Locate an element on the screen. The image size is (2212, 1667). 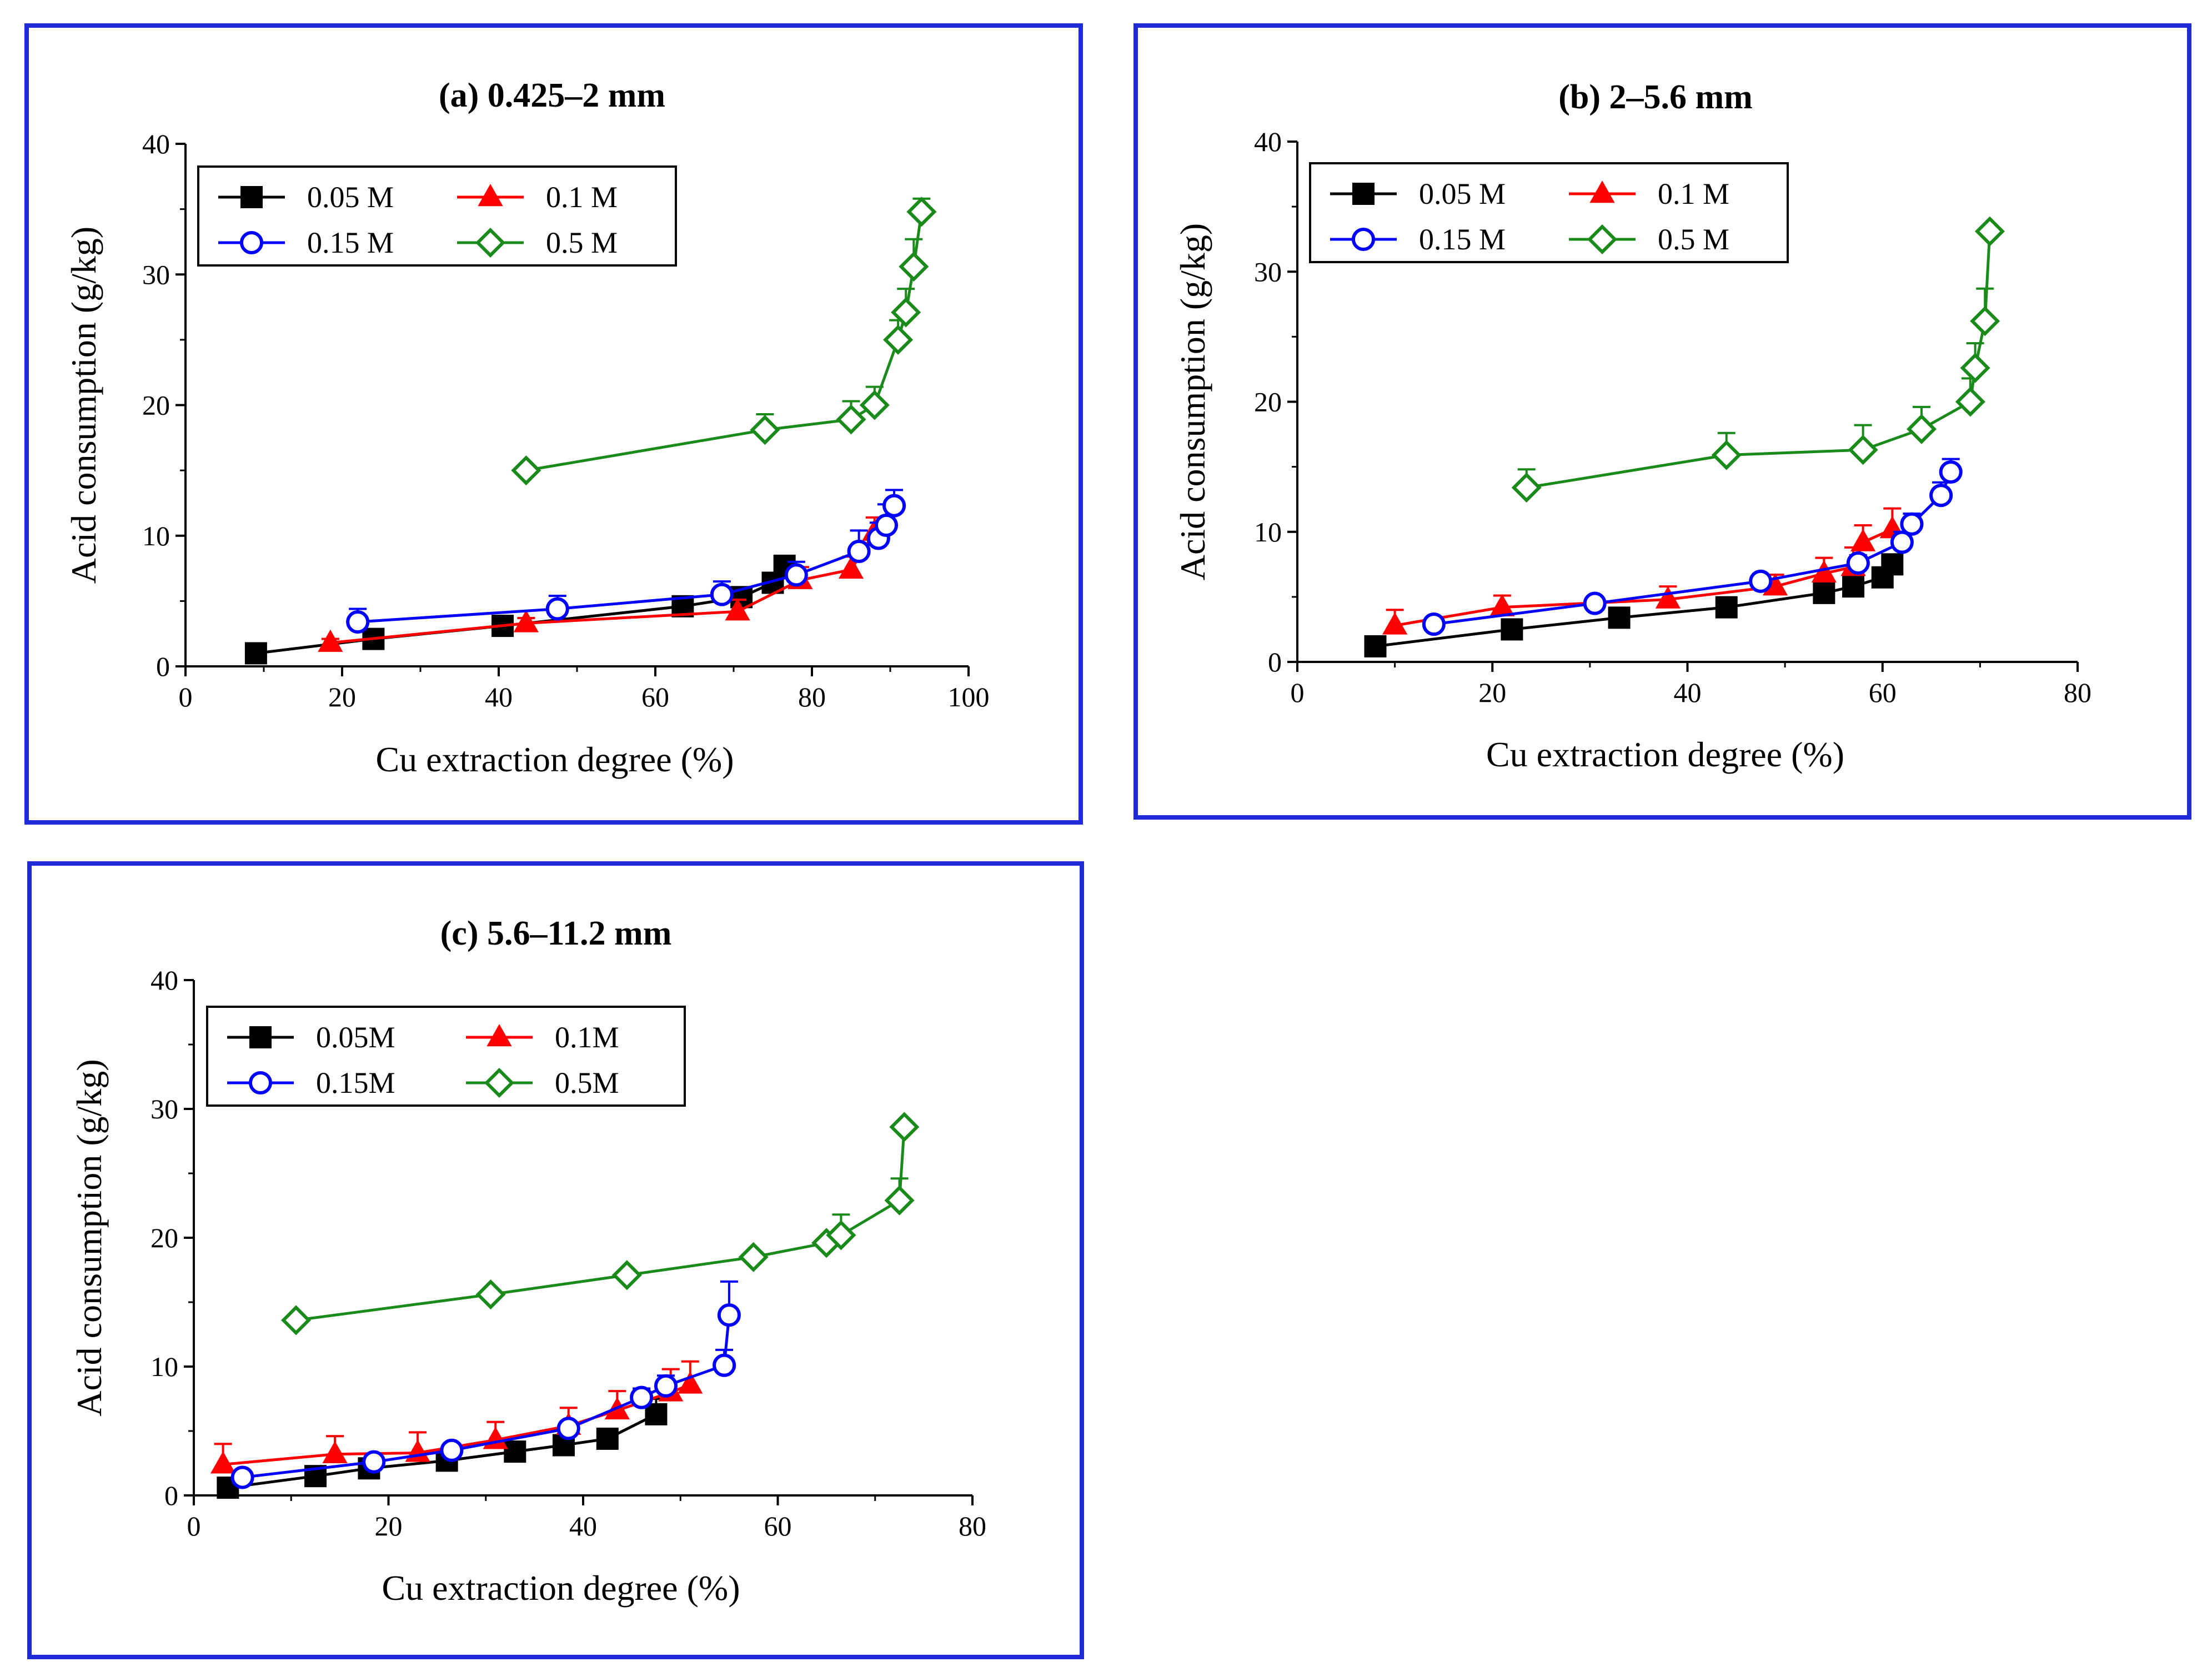
chart-c-y-tick-label: 0 is located at coordinates (171, 1495).